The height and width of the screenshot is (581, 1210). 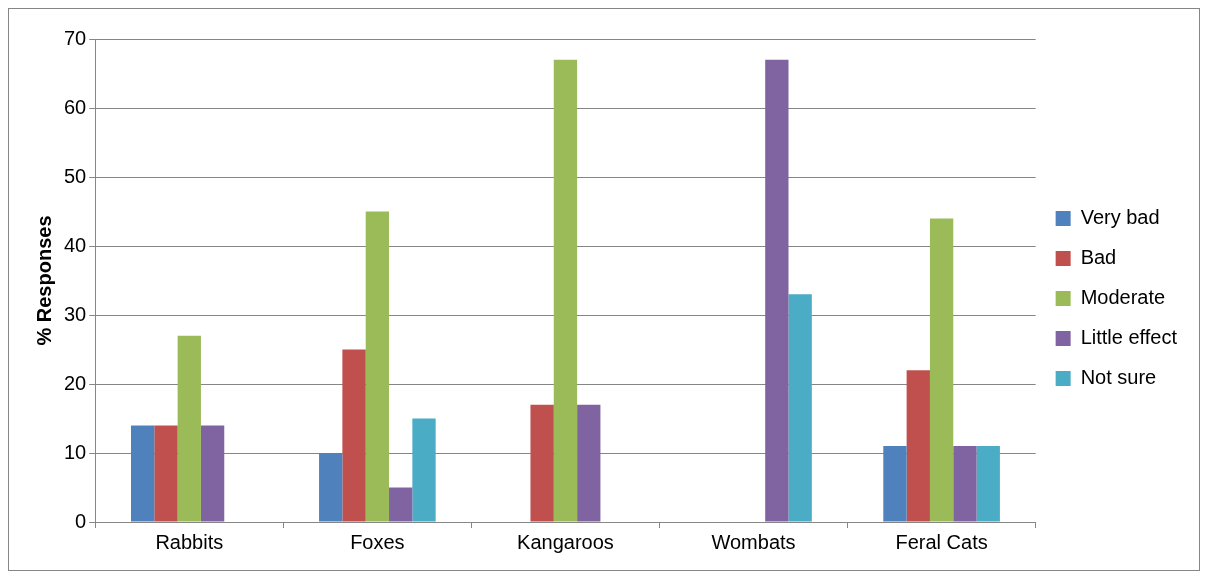 I want to click on y-tick-label: 0, so click(x=81, y=520).